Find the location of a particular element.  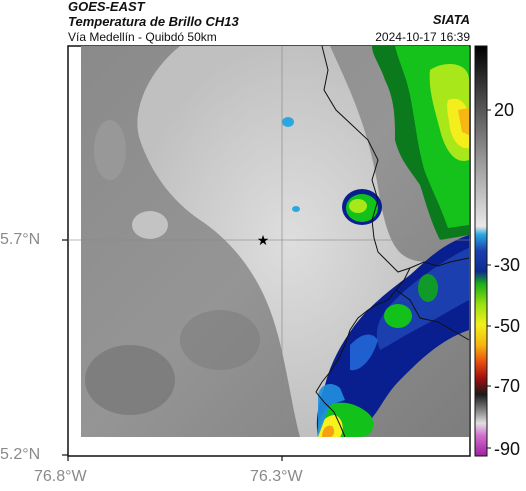

datetime-label: 2024-10-17 16:39 is located at coordinates (422, 37).